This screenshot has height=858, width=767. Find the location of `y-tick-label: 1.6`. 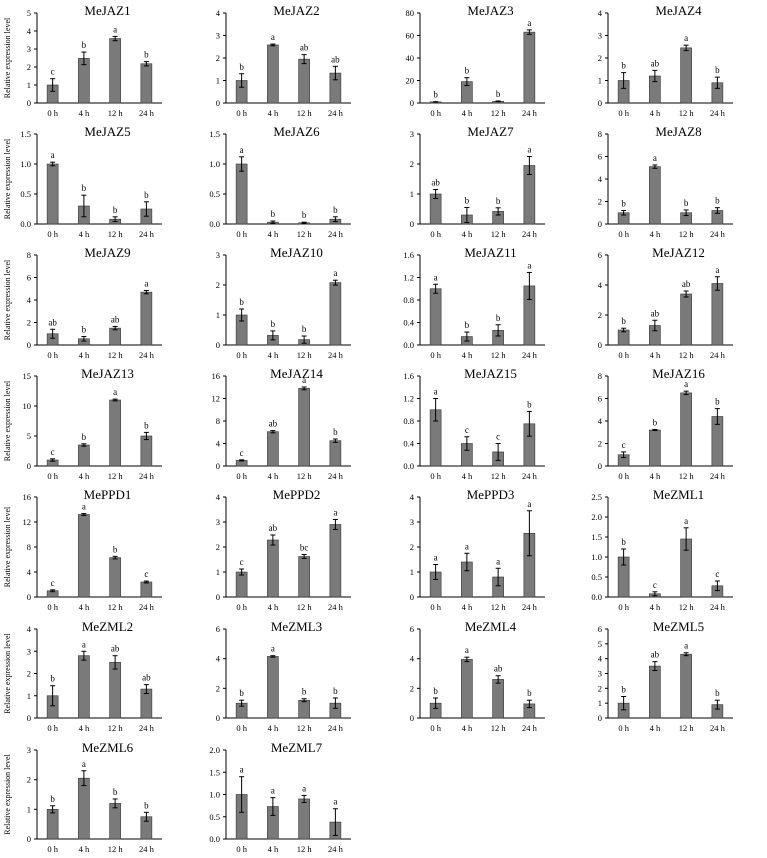

y-tick-label: 1.6 is located at coordinates (408, 376).